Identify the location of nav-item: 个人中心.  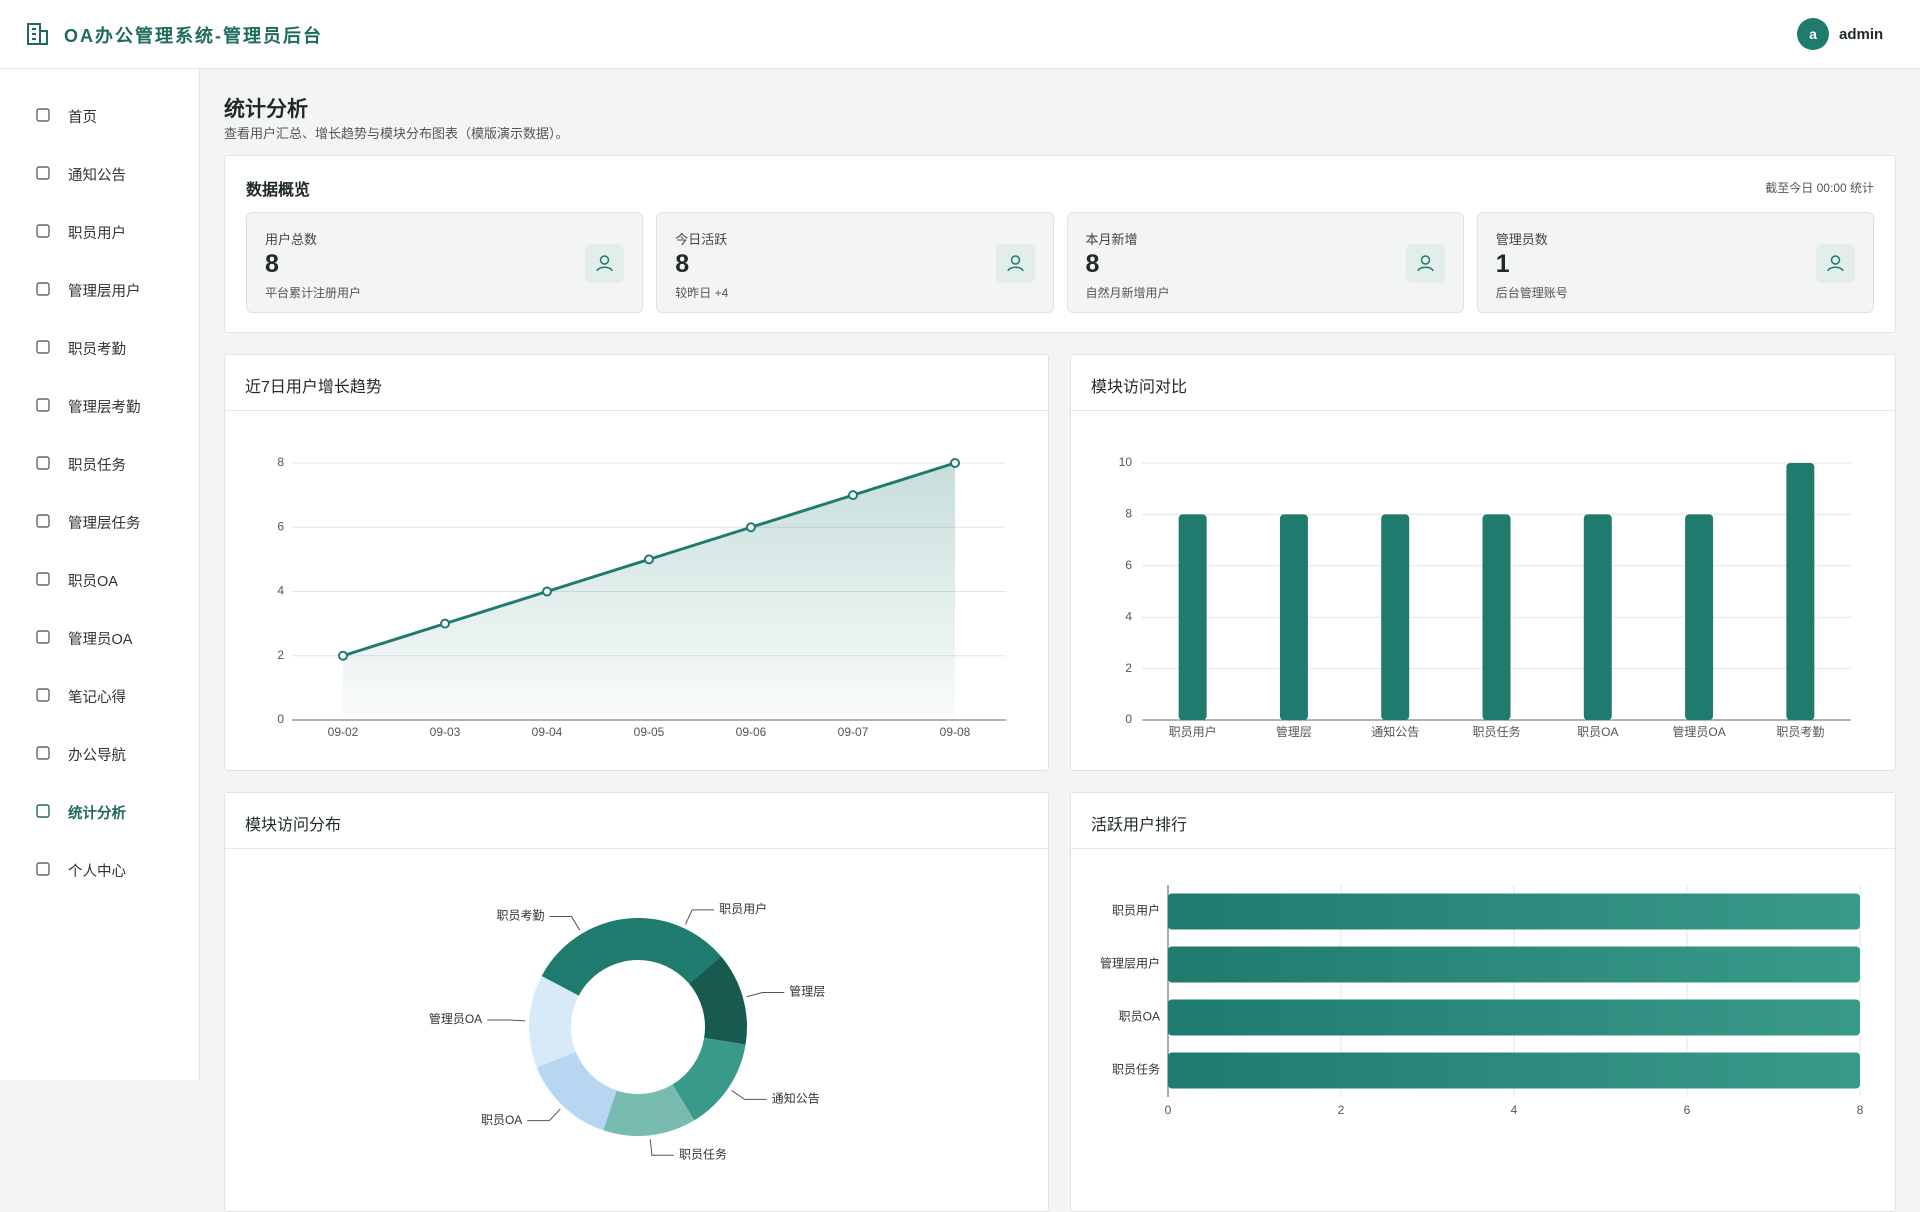
(99, 869).